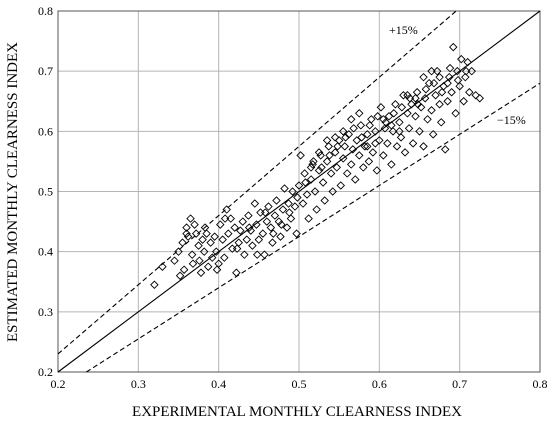  Describe the element at coordinates (45, 372) in the screenshot. I see `y-tick-label: 0.2` at that location.